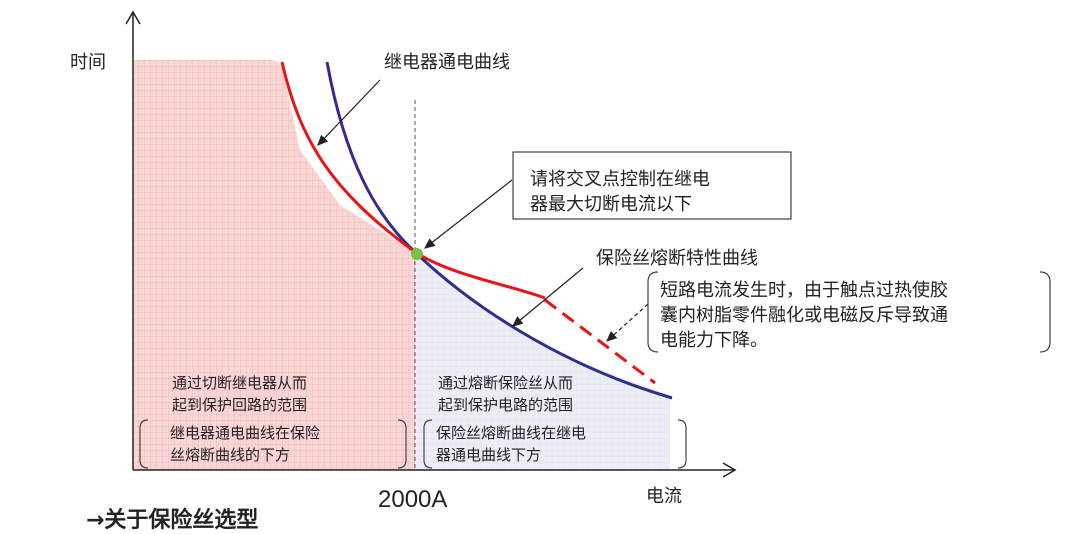 This screenshot has height=534, width=1069. I want to click on left-region-title-1: 通过切断继电器从而, so click(239, 383).